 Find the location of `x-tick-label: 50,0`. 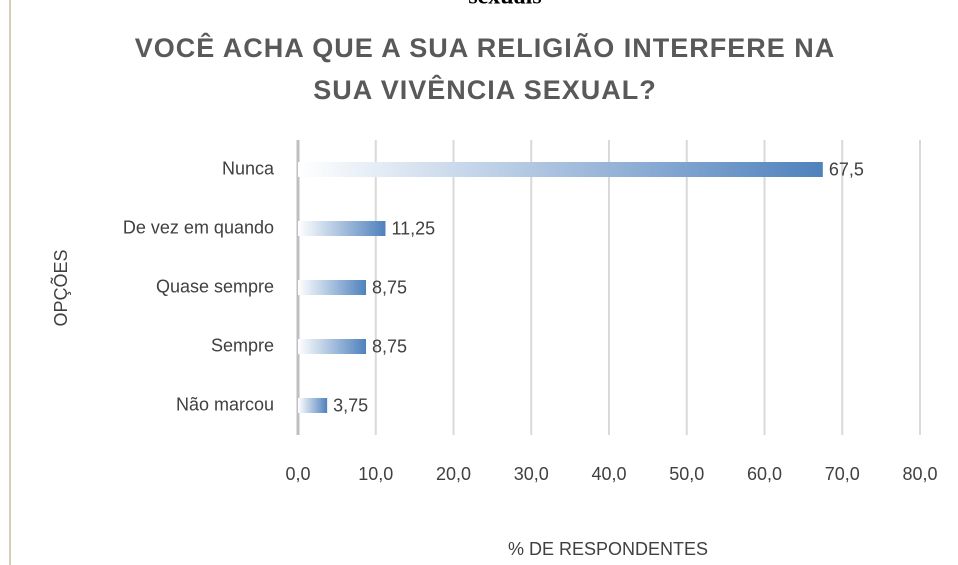

x-tick-label: 50,0 is located at coordinates (686, 474).